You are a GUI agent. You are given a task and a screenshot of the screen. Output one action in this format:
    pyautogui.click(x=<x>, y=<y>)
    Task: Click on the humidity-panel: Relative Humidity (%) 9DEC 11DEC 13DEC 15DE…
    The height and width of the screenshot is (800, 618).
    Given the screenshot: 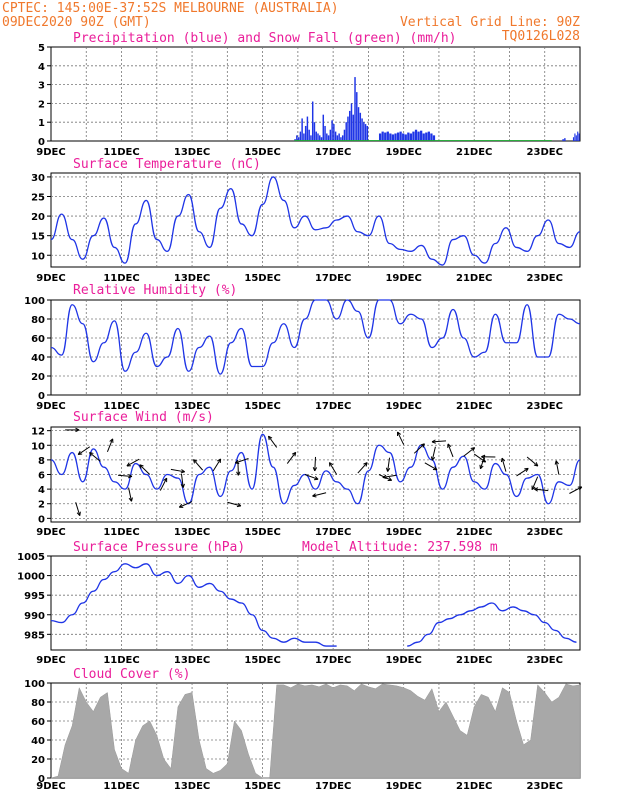 What is the action you would take?
    pyautogui.click(x=302, y=347)
    